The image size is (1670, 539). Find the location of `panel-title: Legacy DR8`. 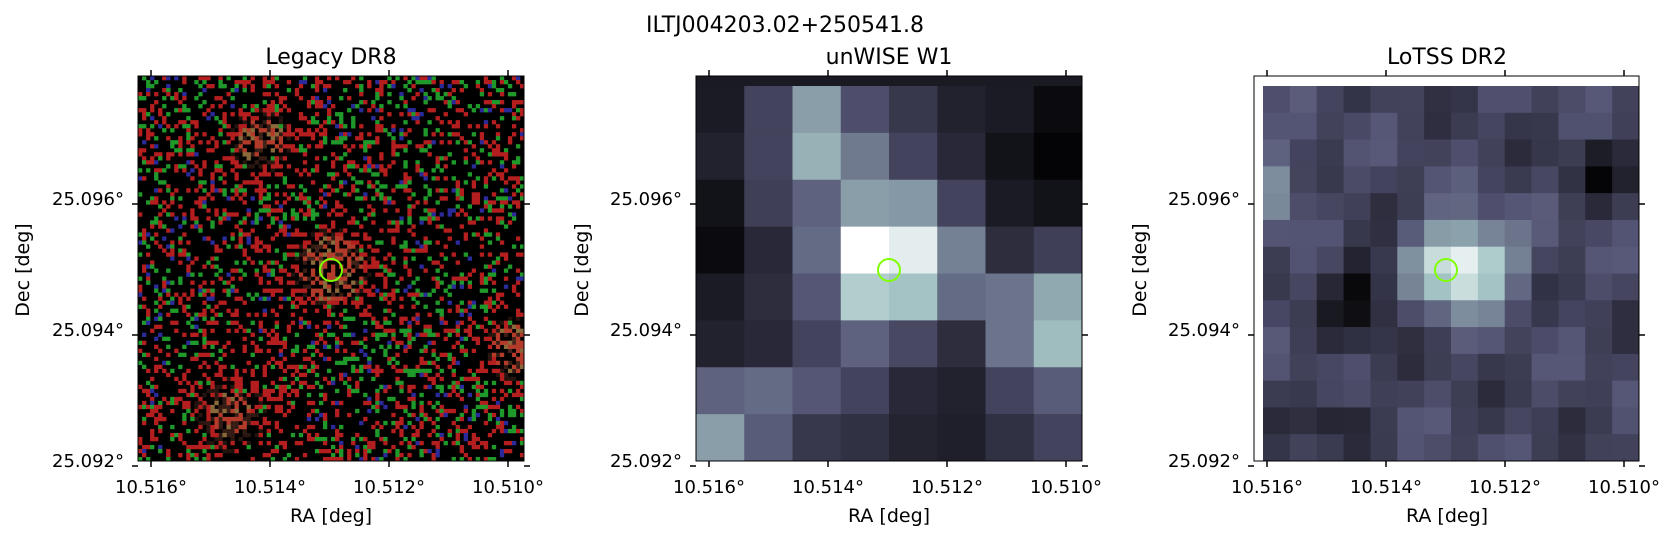

panel-title: Legacy DR8 is located at coordinates (330, 57).